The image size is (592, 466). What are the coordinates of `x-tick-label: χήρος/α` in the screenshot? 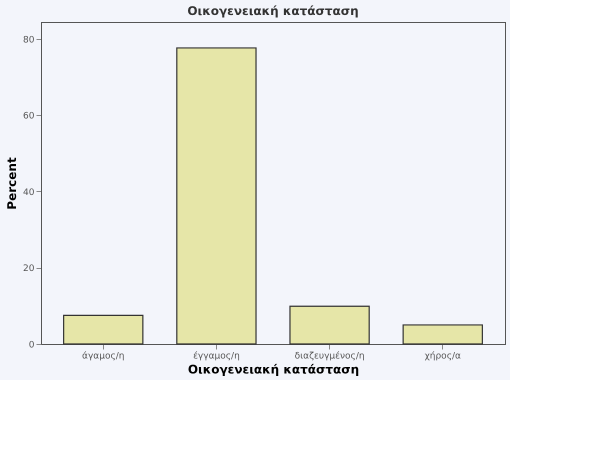 It's located at (443, 356).